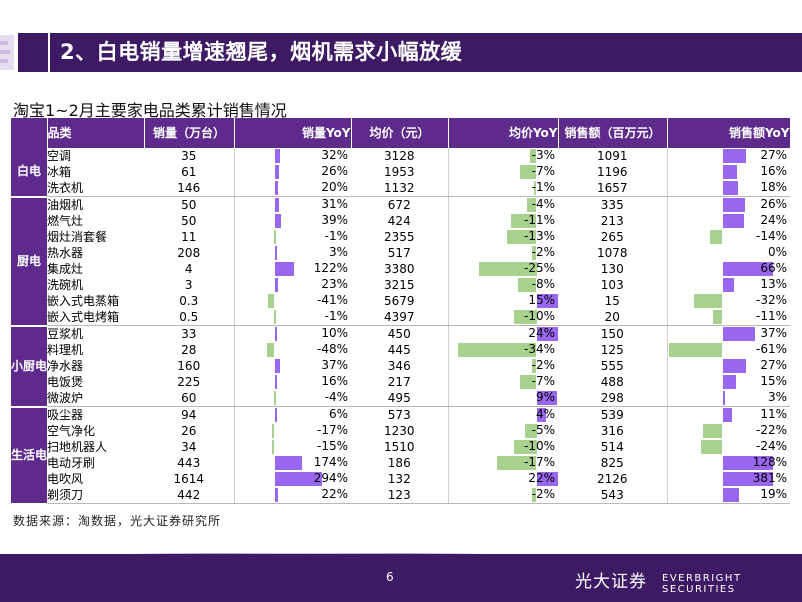 This screenshot has width=802, height=602. Describe the element at coordinates (773, 414) in the screenshot. I see `revenue-yoy-value: 11%` at that location.